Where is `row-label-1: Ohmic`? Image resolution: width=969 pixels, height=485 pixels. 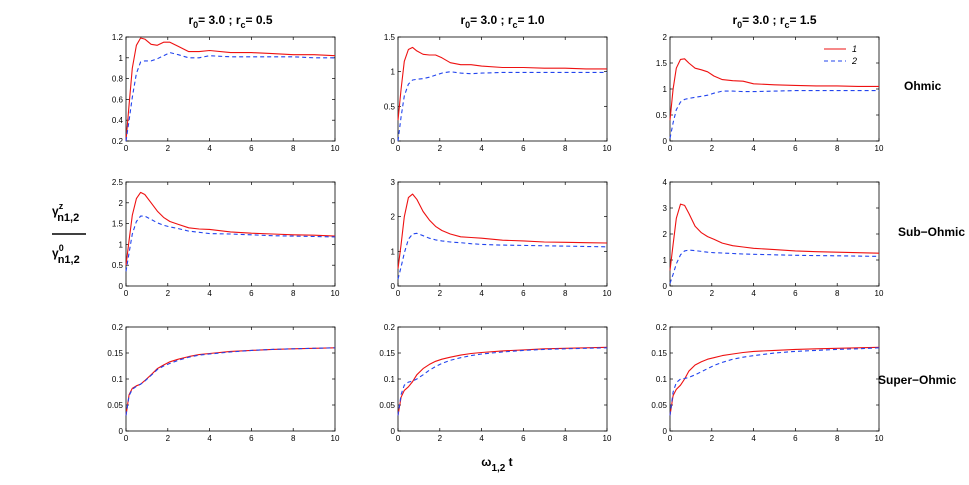
row-label-1: Ohmic is located at coordinates (923, 86).